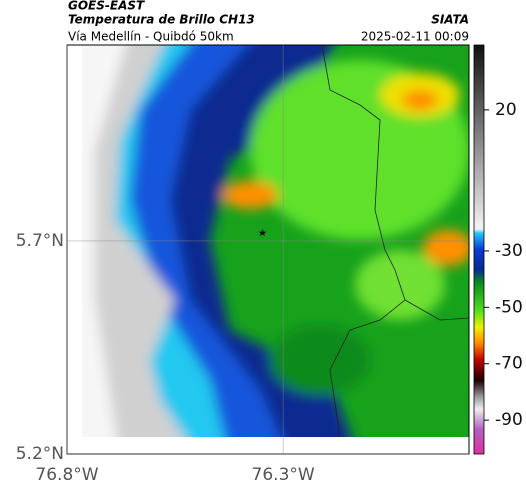 The width and height of the screenshot is (526, 491). Describe the element at coordinates (509, 364) in the screenshot. I see `colorbar-tick-label: -70` at that location.